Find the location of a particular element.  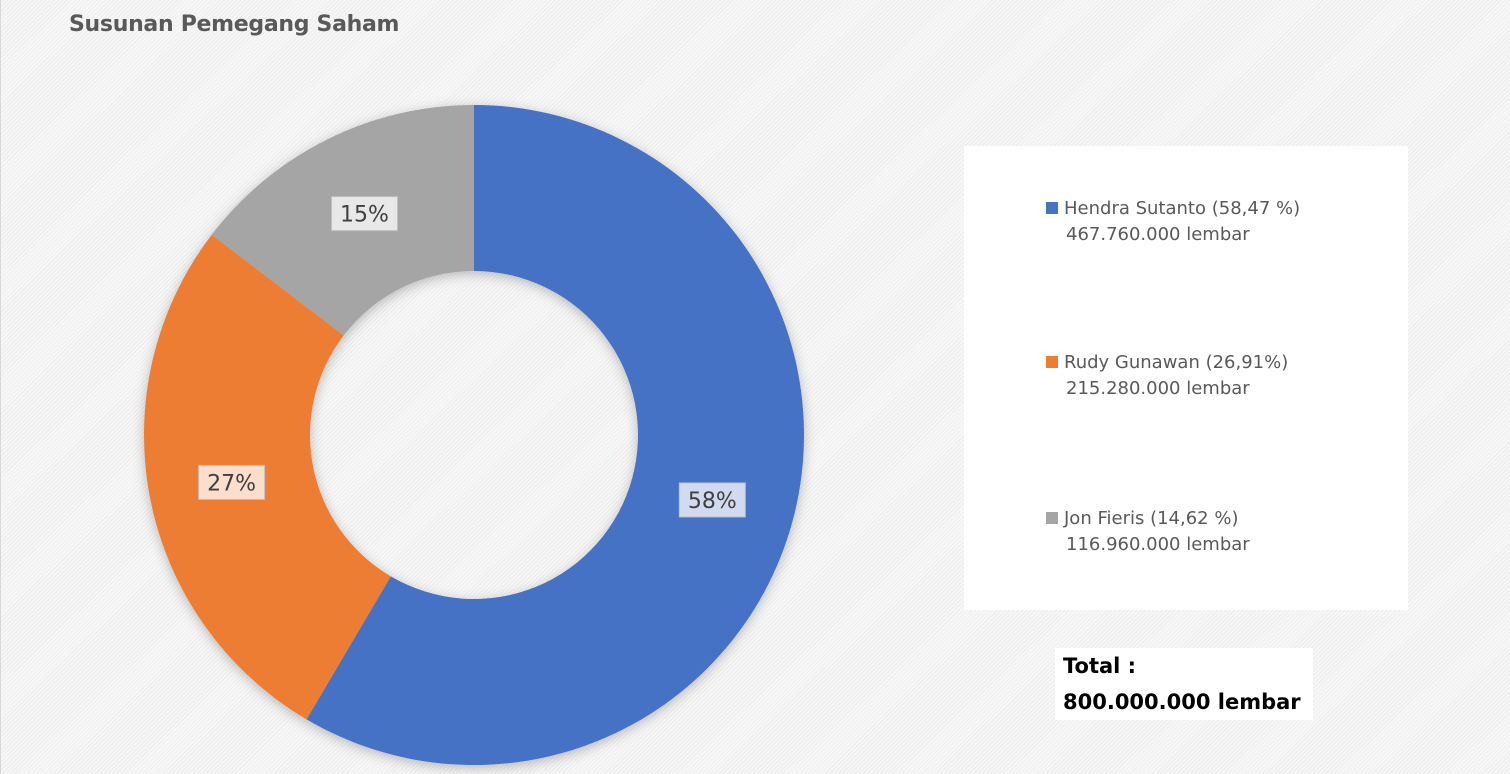

data-label-text: 58% is located at coordinates (712, 501).